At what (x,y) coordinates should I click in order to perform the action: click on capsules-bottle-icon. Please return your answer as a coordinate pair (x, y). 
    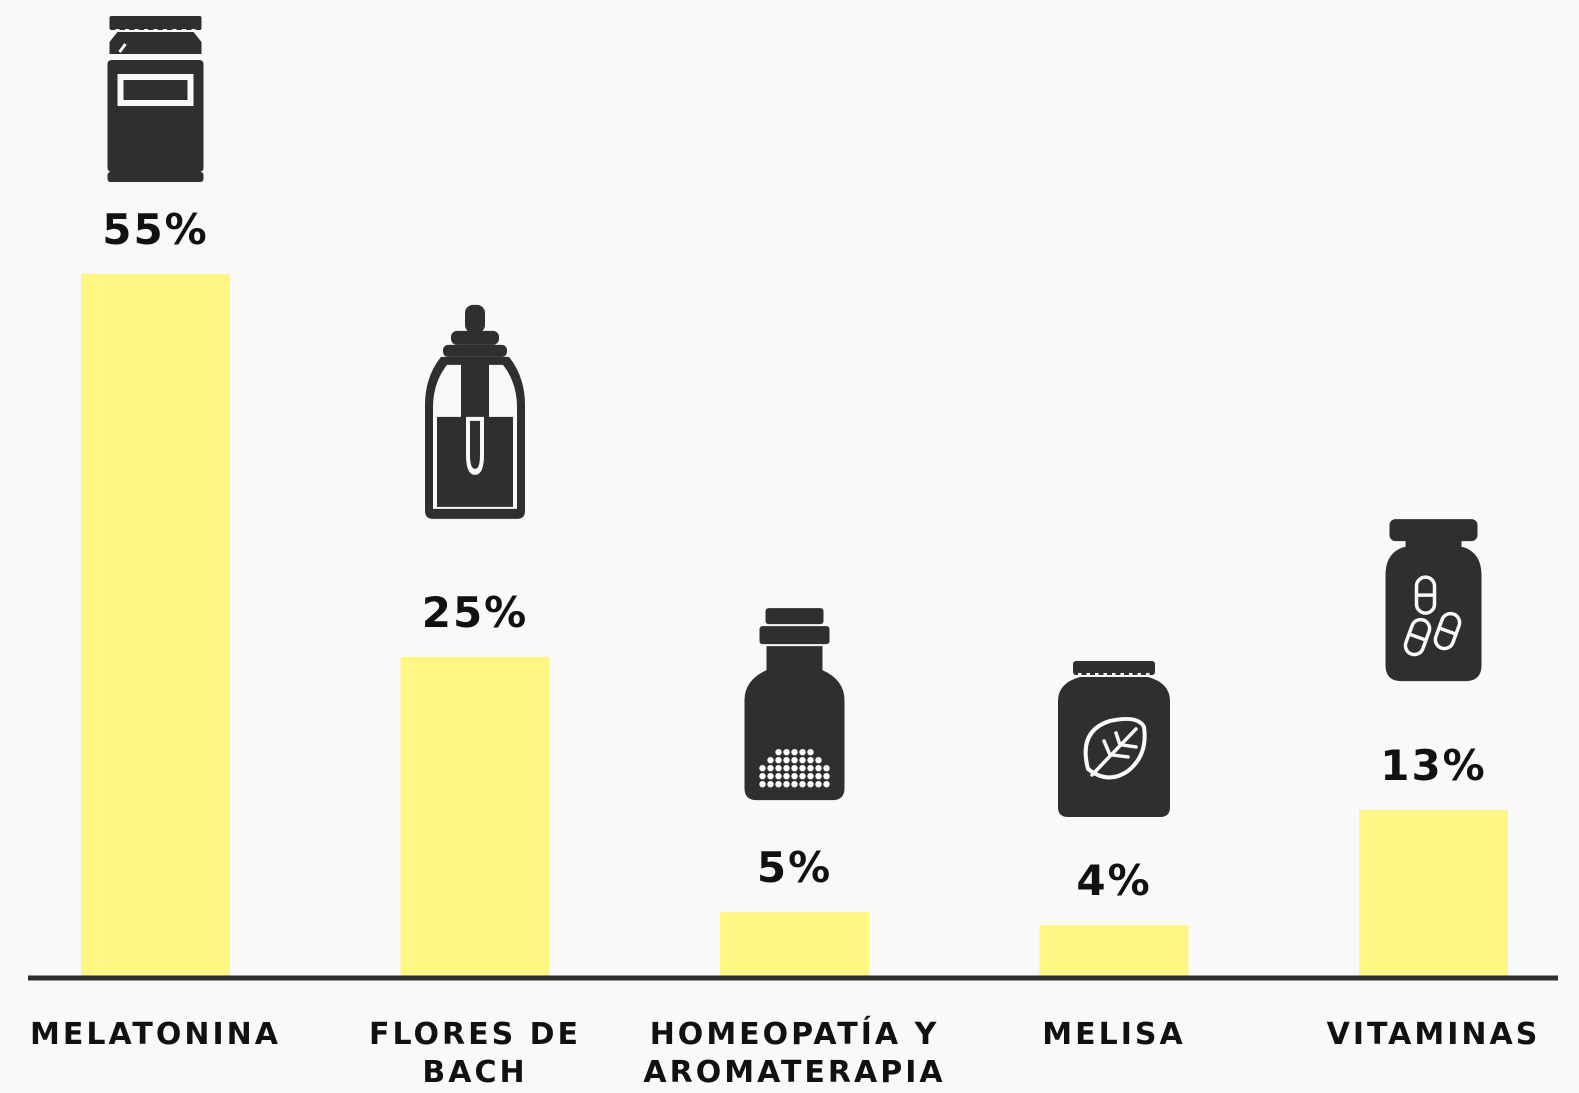
    Looking at the image, I should click on (1433, 600).